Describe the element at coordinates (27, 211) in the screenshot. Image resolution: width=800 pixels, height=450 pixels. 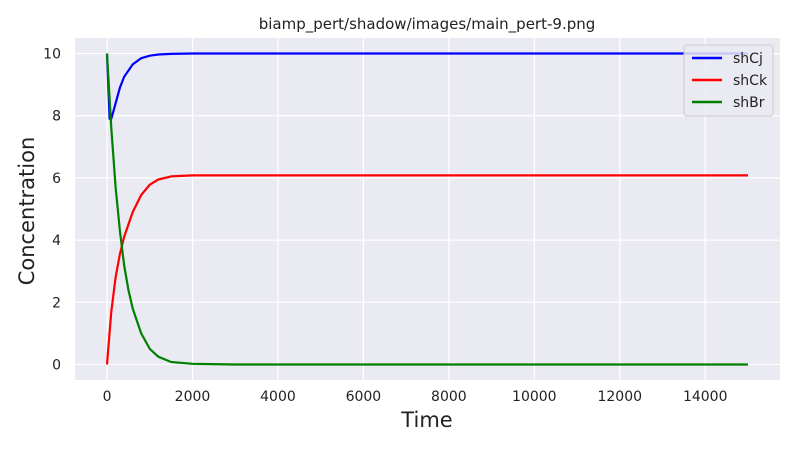
I see `y-axis-label: Concentration` at that location.